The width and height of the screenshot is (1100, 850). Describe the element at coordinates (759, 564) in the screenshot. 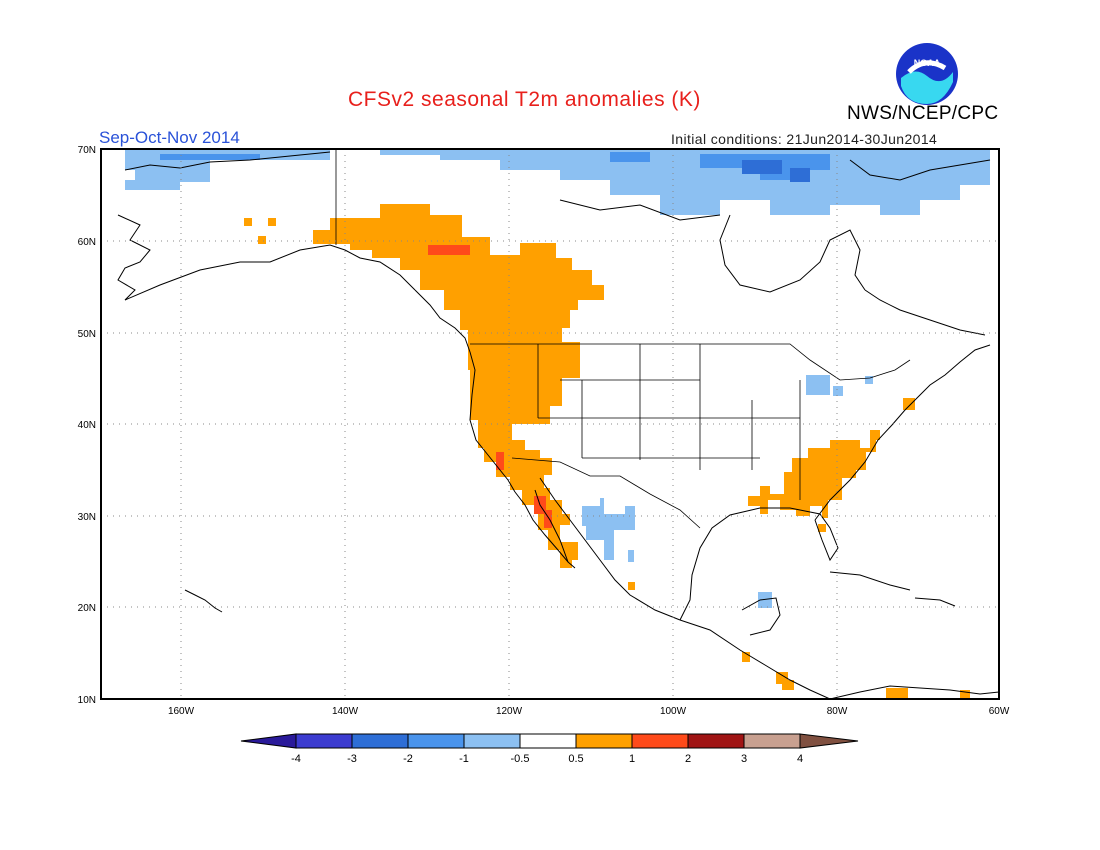

I see `coast-gulf` at that location.